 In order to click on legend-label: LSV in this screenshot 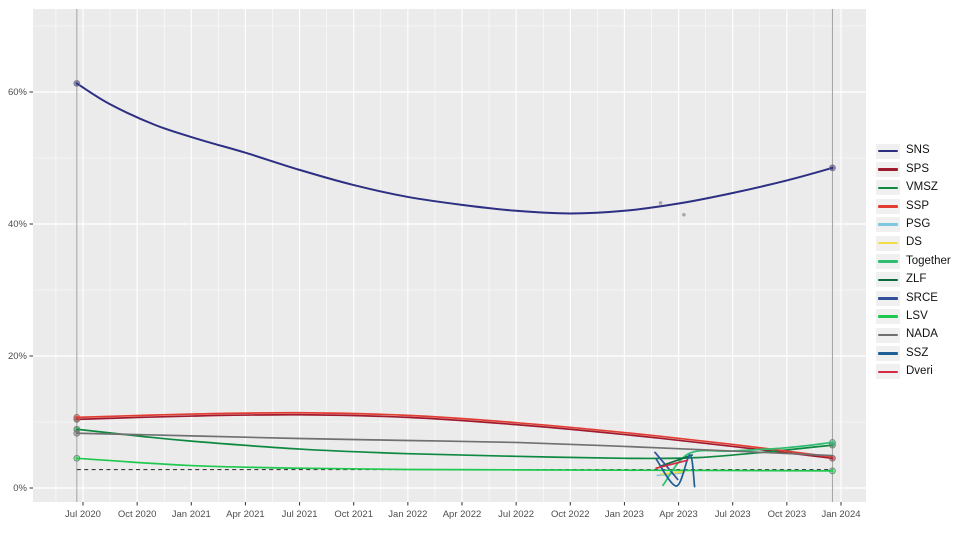, I will do `click(917, 315)`.